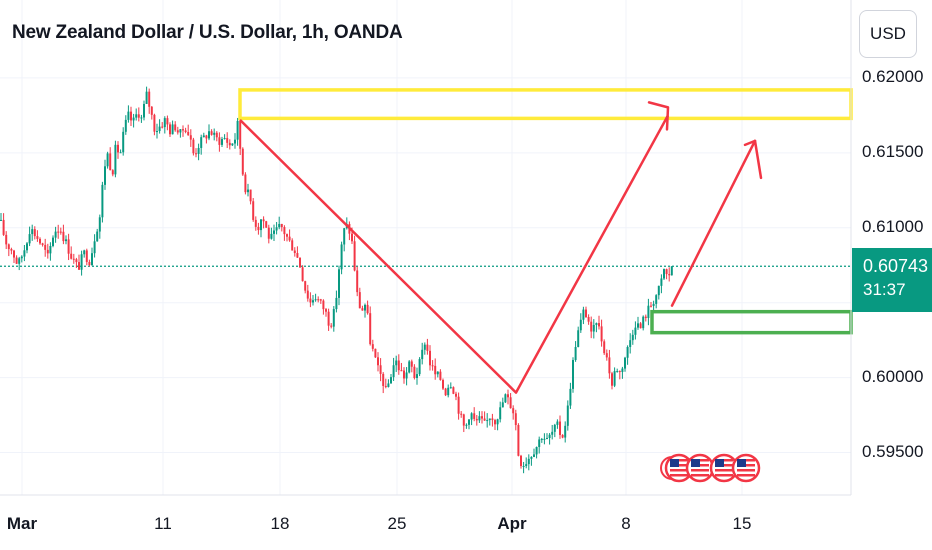  Describe the element at coordinates (163, 523) in the screenshot. I see `time-tick-label: 11` at that location.